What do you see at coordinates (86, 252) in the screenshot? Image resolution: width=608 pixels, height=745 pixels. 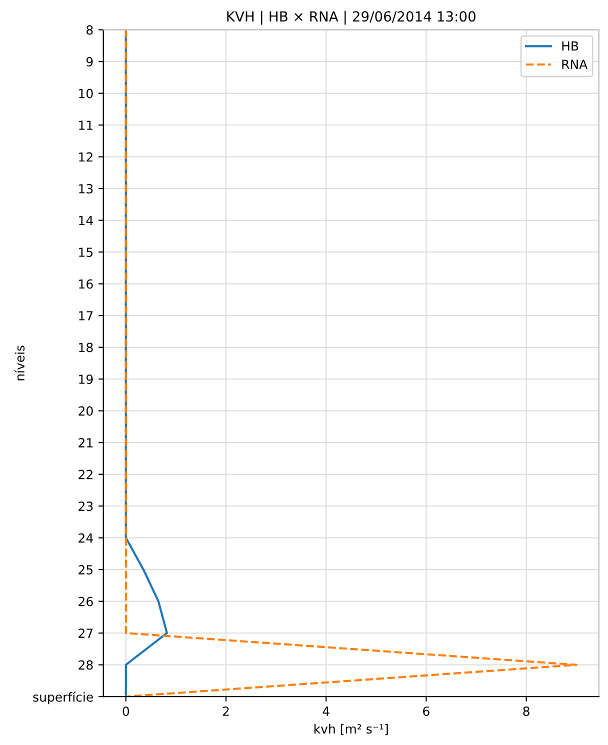 I see `y-tick-label: 15` at bounding box center [86, 252].